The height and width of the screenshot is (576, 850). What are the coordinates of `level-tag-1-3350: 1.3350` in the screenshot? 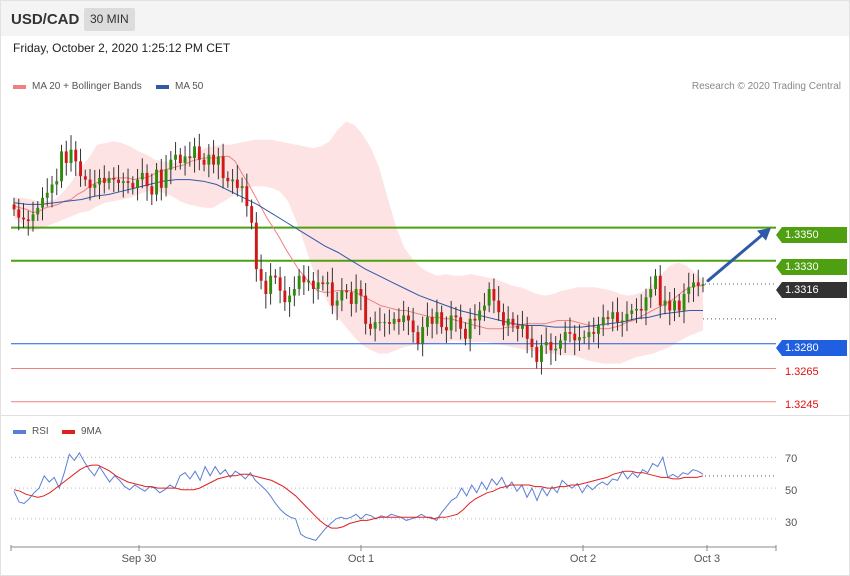 It's located at (811, 235).